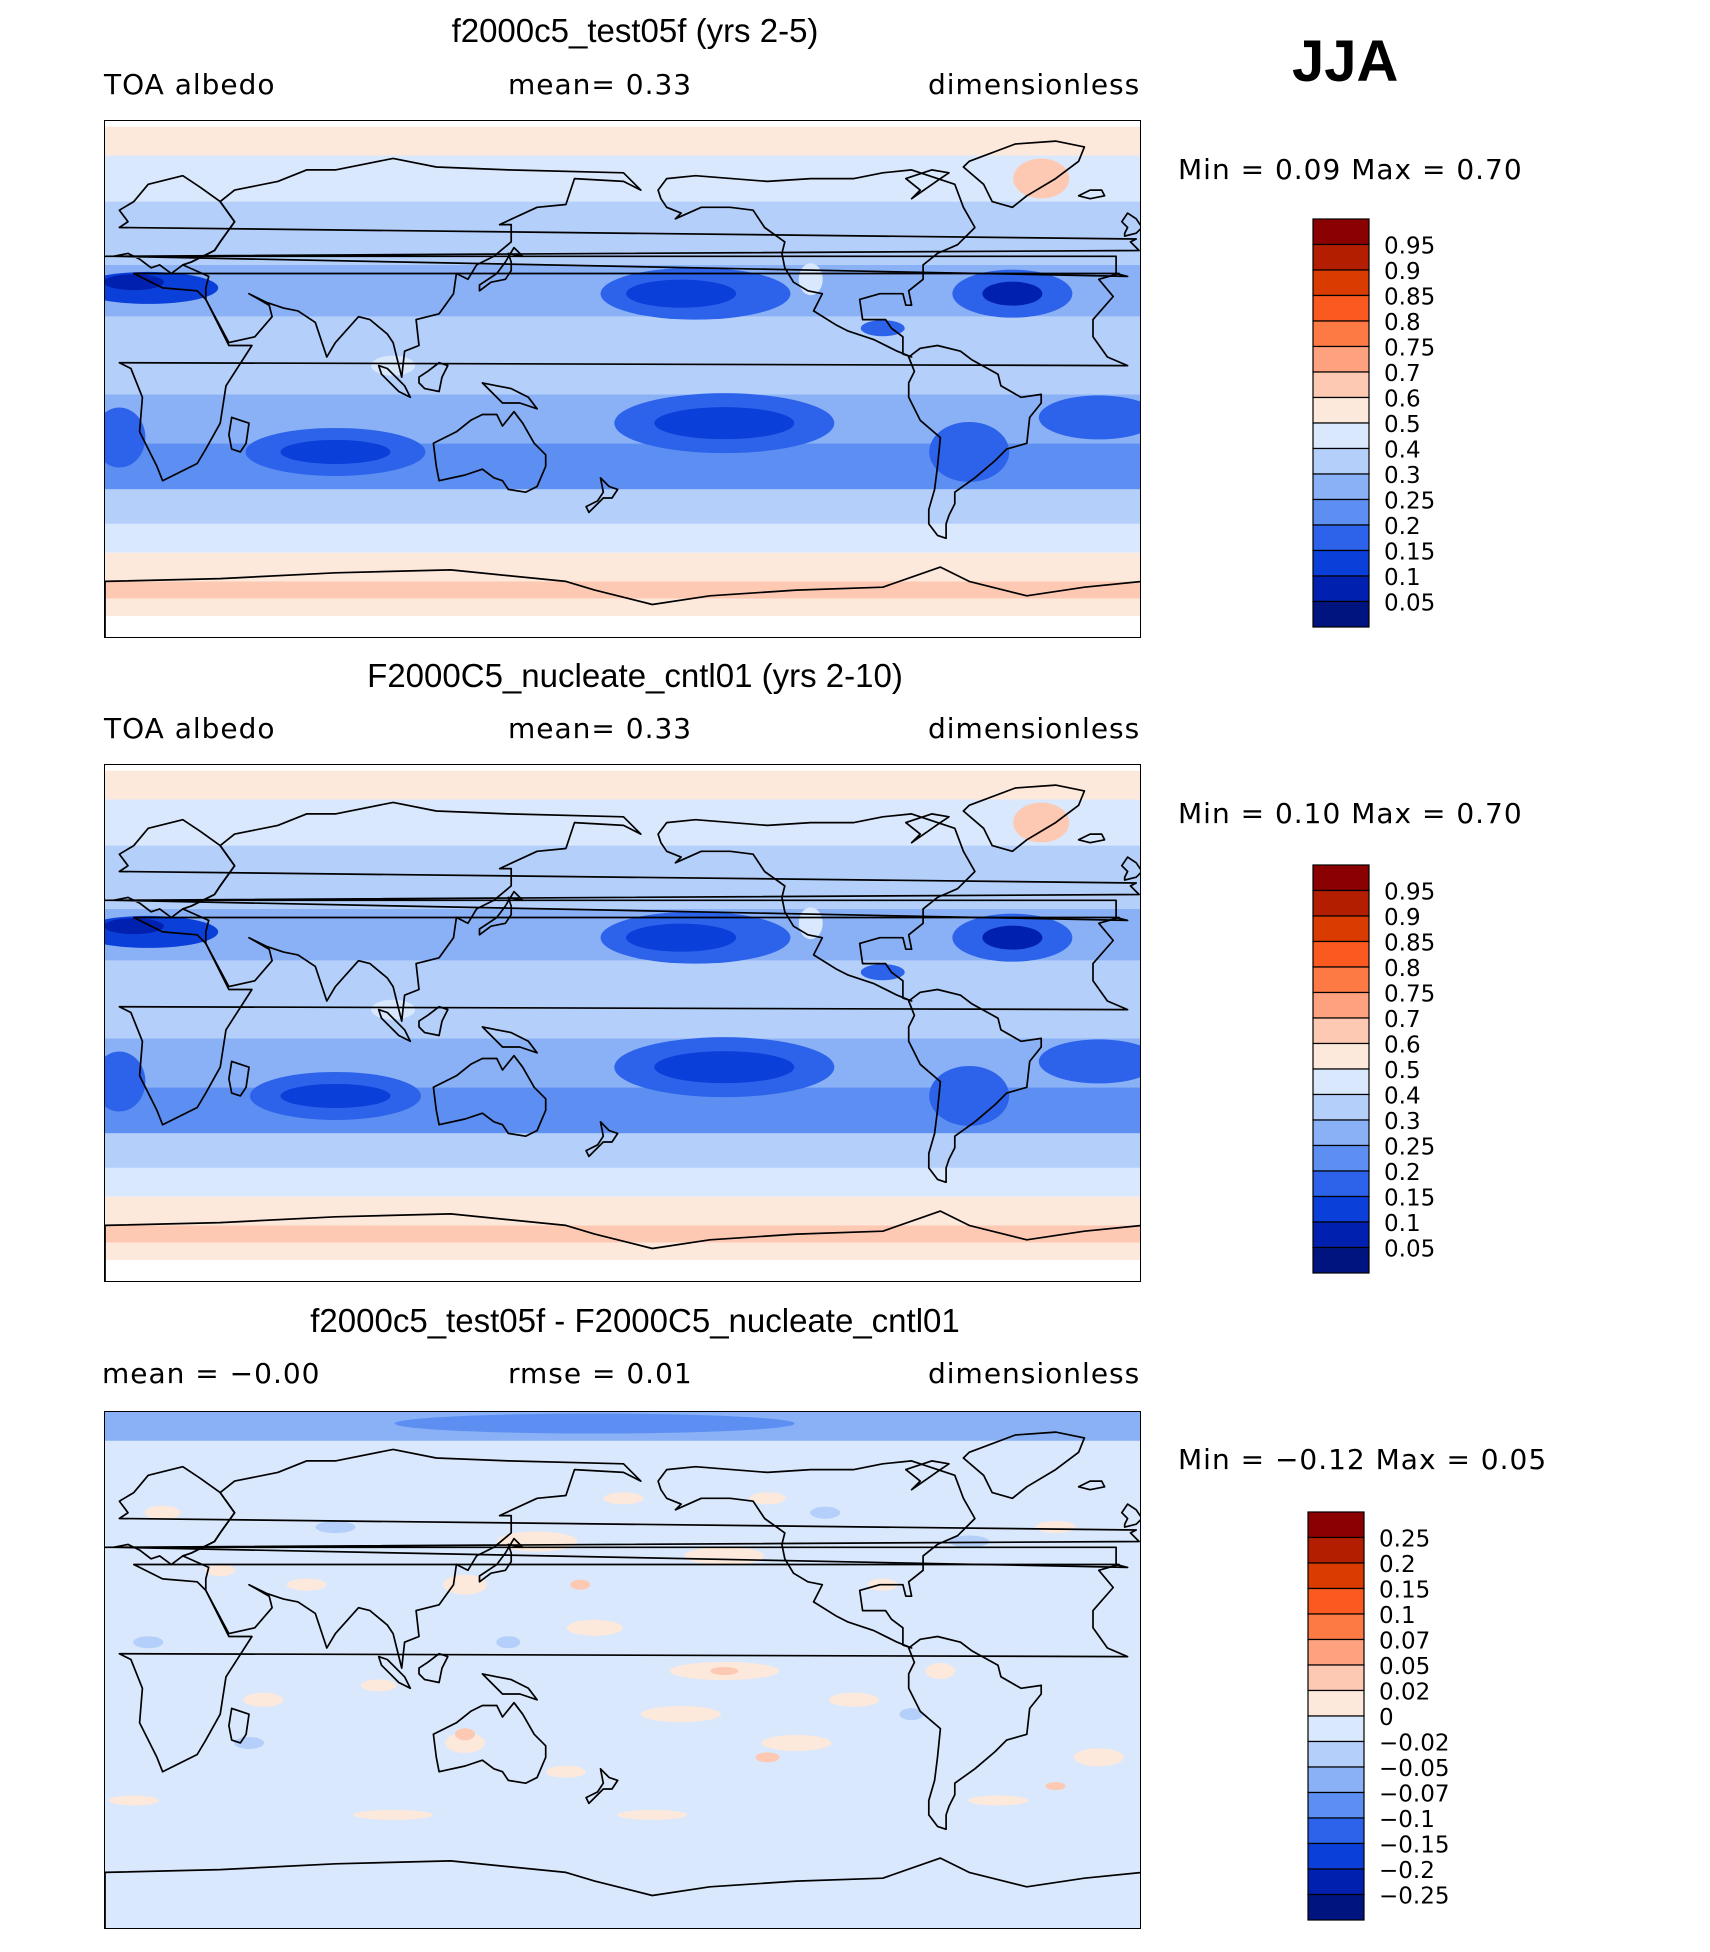  Describe the element at coordinates (1407, 1820) in the screenshot. I see `colorbar-tick-label: −0.1` at that location.